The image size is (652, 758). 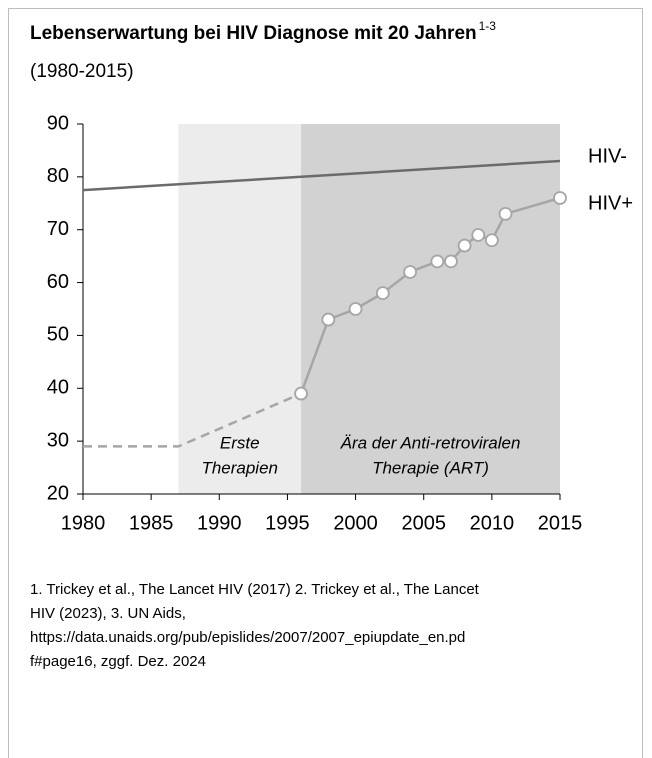 I want to click on y-tick-label: 50, so click(x=58, y=335).